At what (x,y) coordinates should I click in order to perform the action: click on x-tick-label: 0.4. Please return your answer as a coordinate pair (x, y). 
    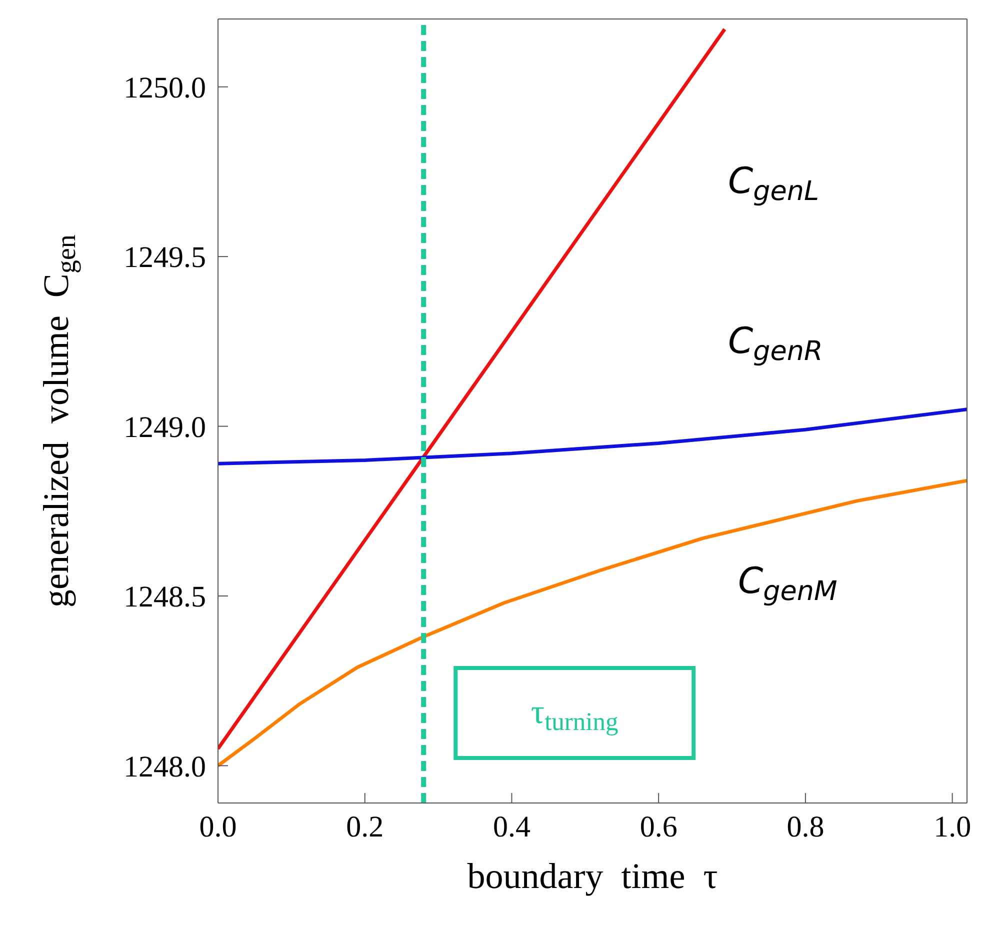
    Looking at the image, I should click on (511, 827).